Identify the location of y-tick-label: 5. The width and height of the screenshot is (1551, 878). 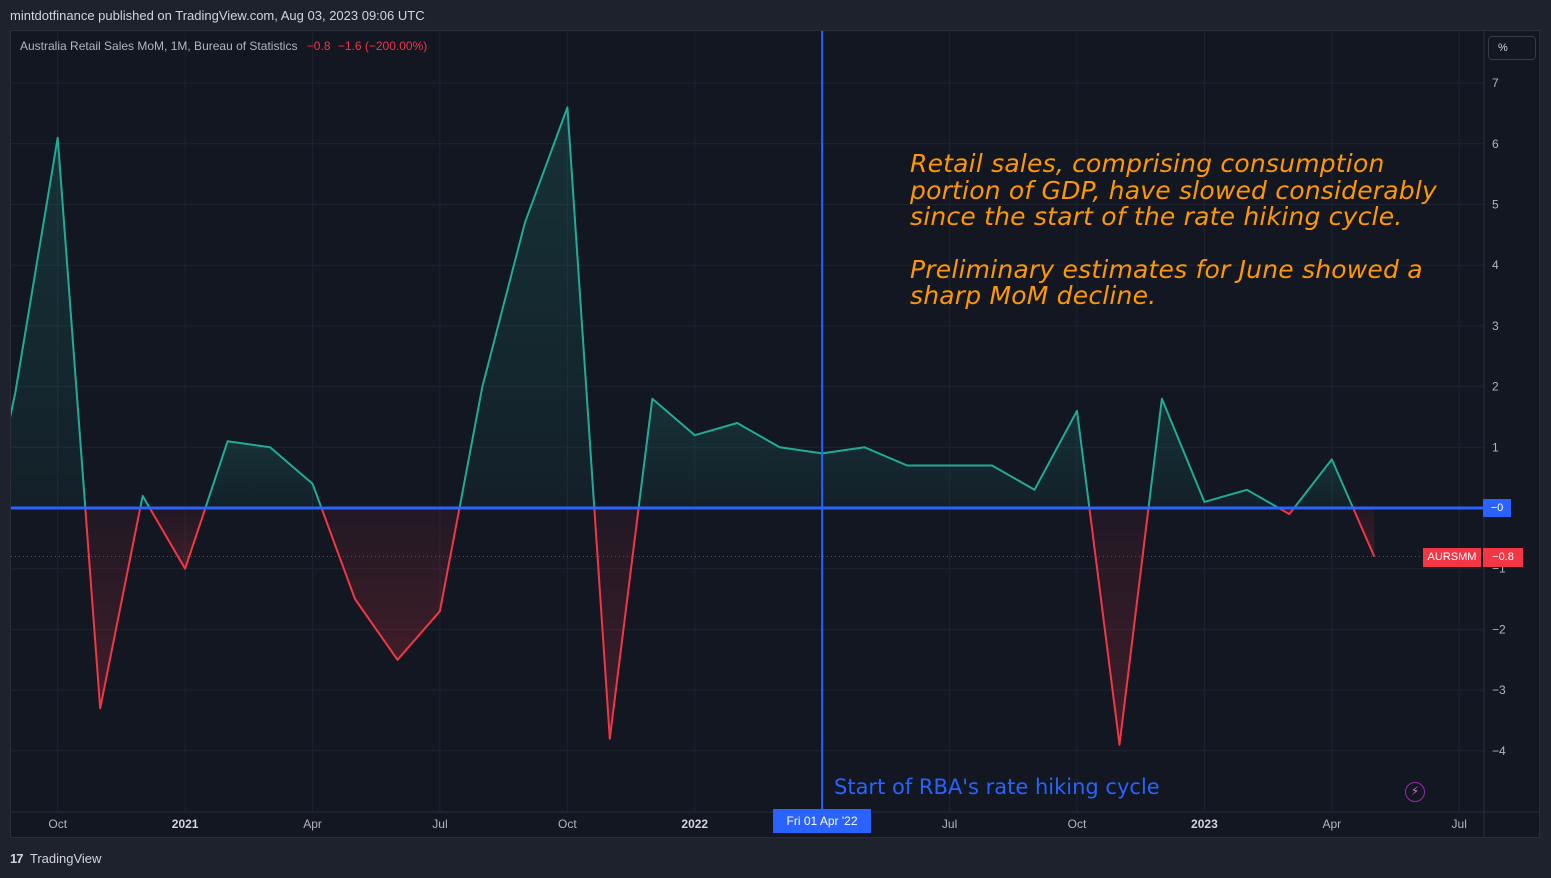
(1495, 205).